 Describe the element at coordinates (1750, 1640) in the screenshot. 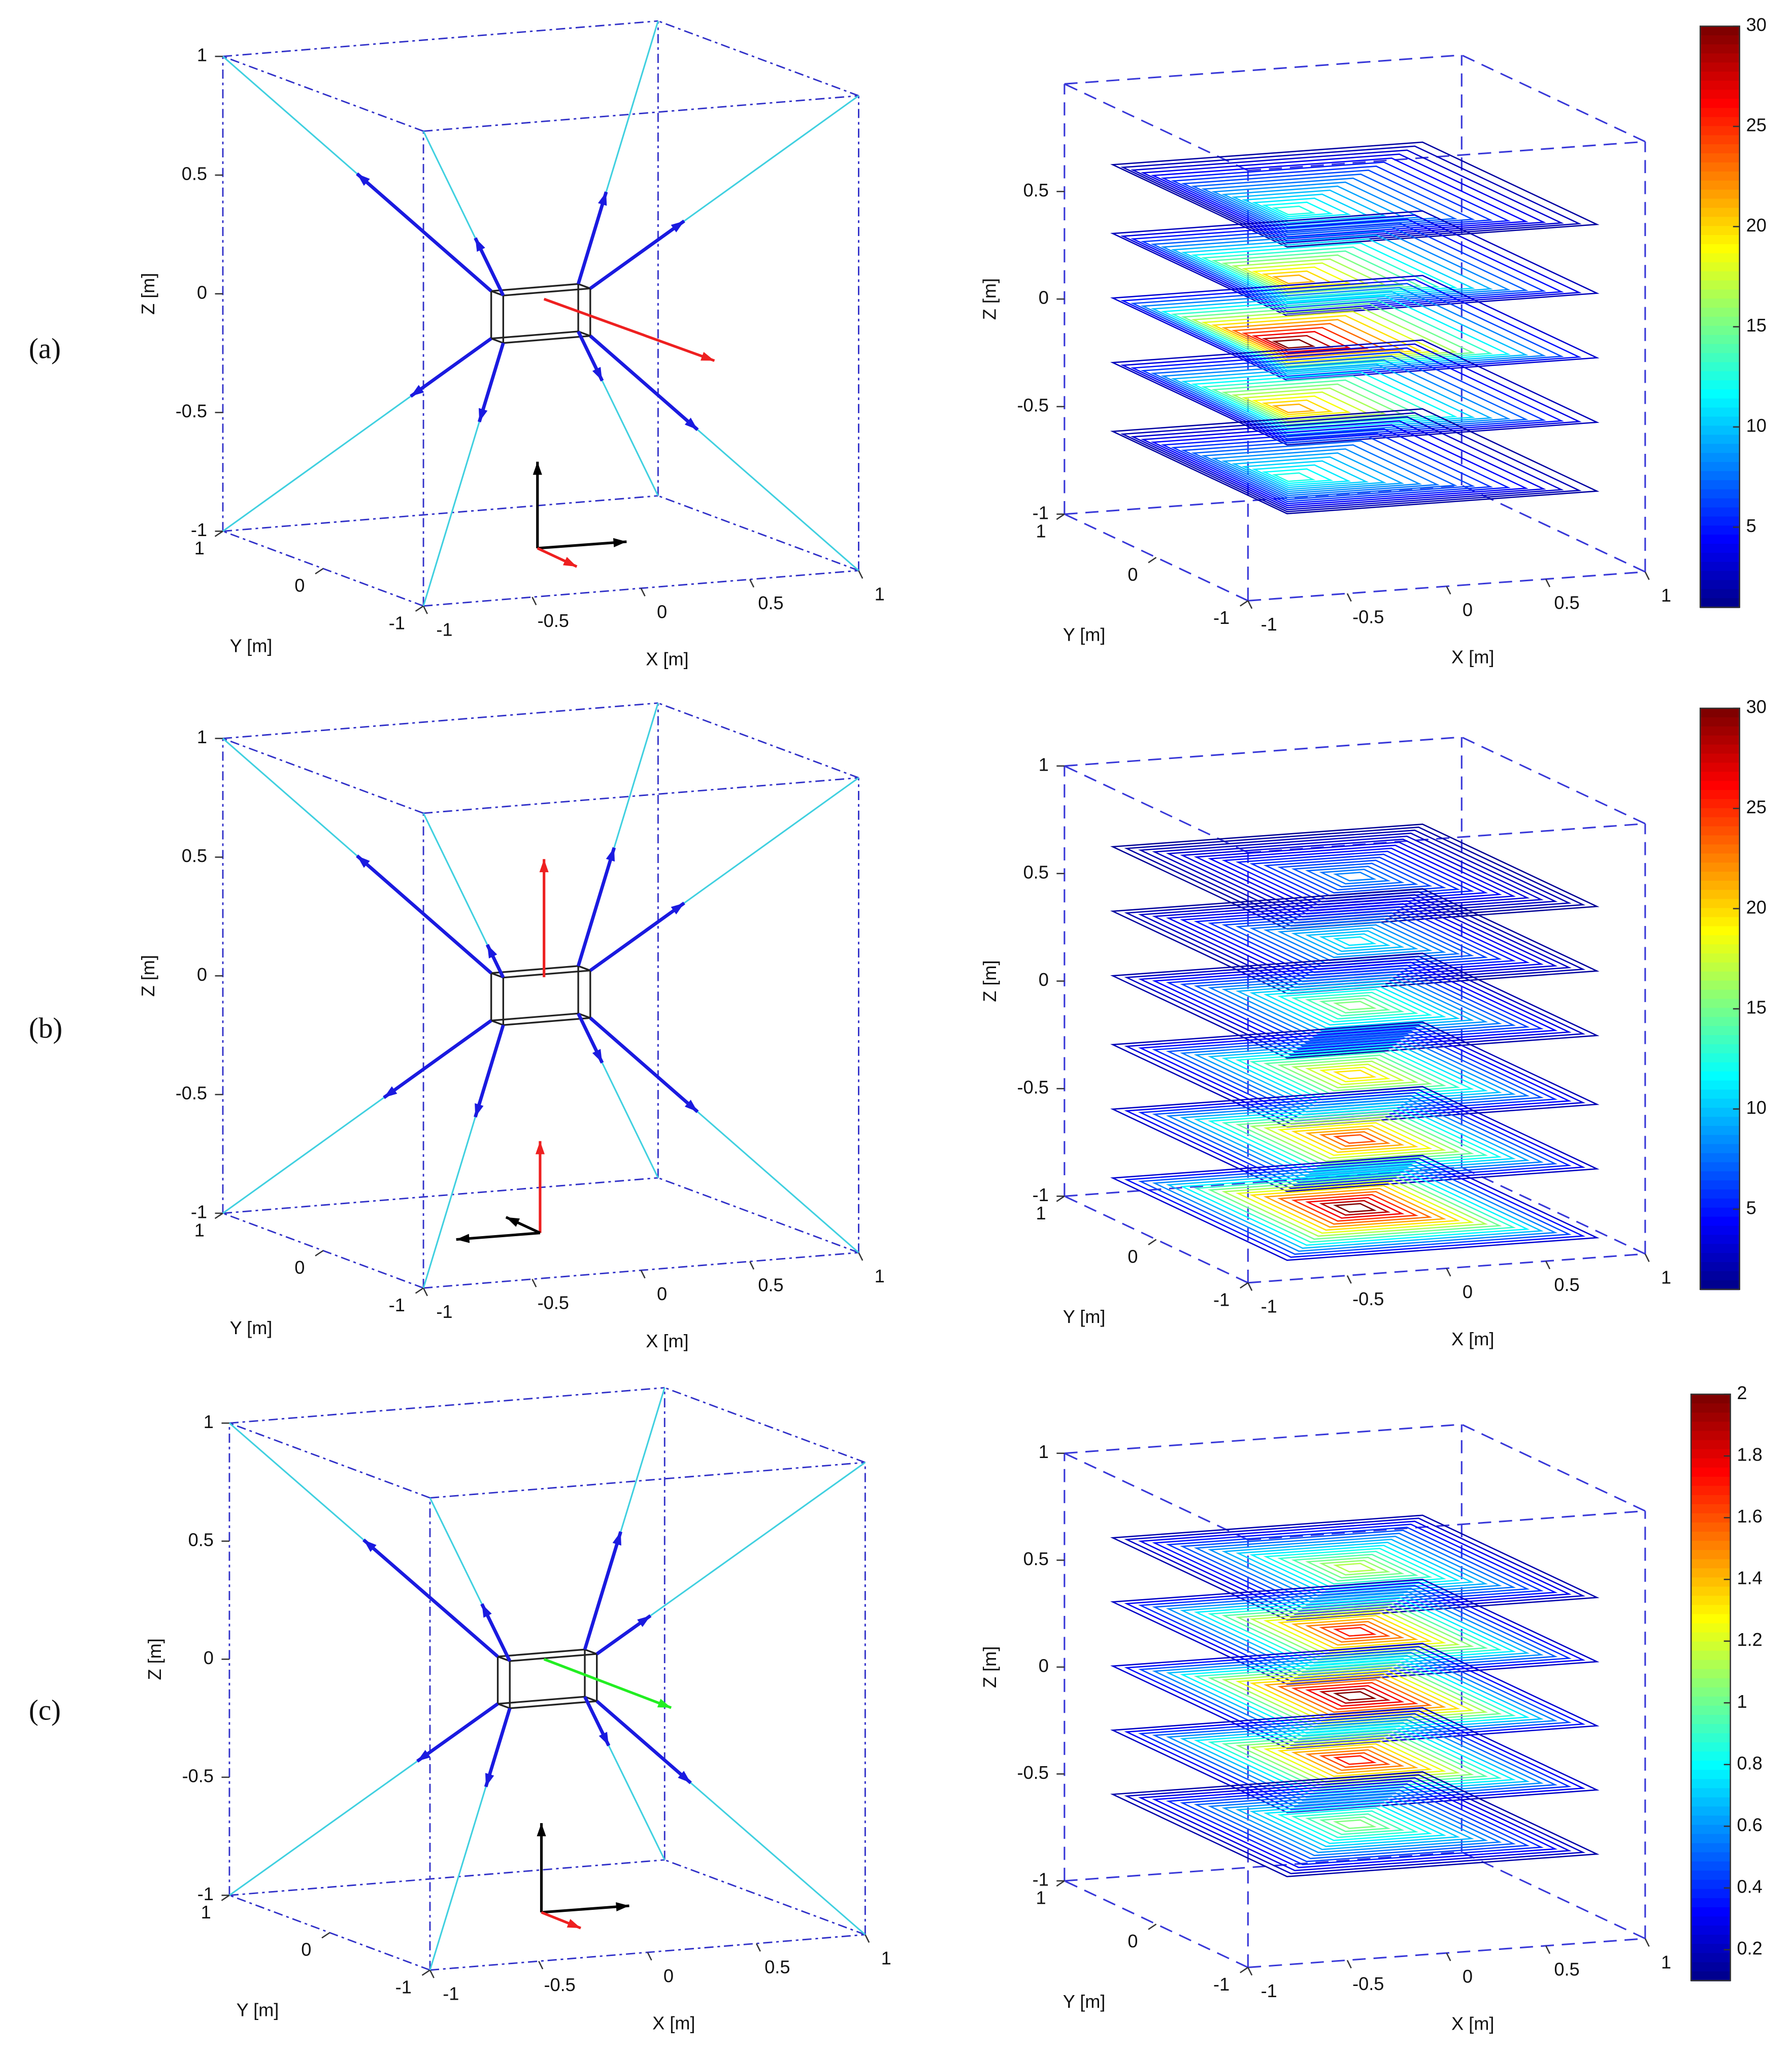

I see `colorbar-tick-label: 1.2` at that location.